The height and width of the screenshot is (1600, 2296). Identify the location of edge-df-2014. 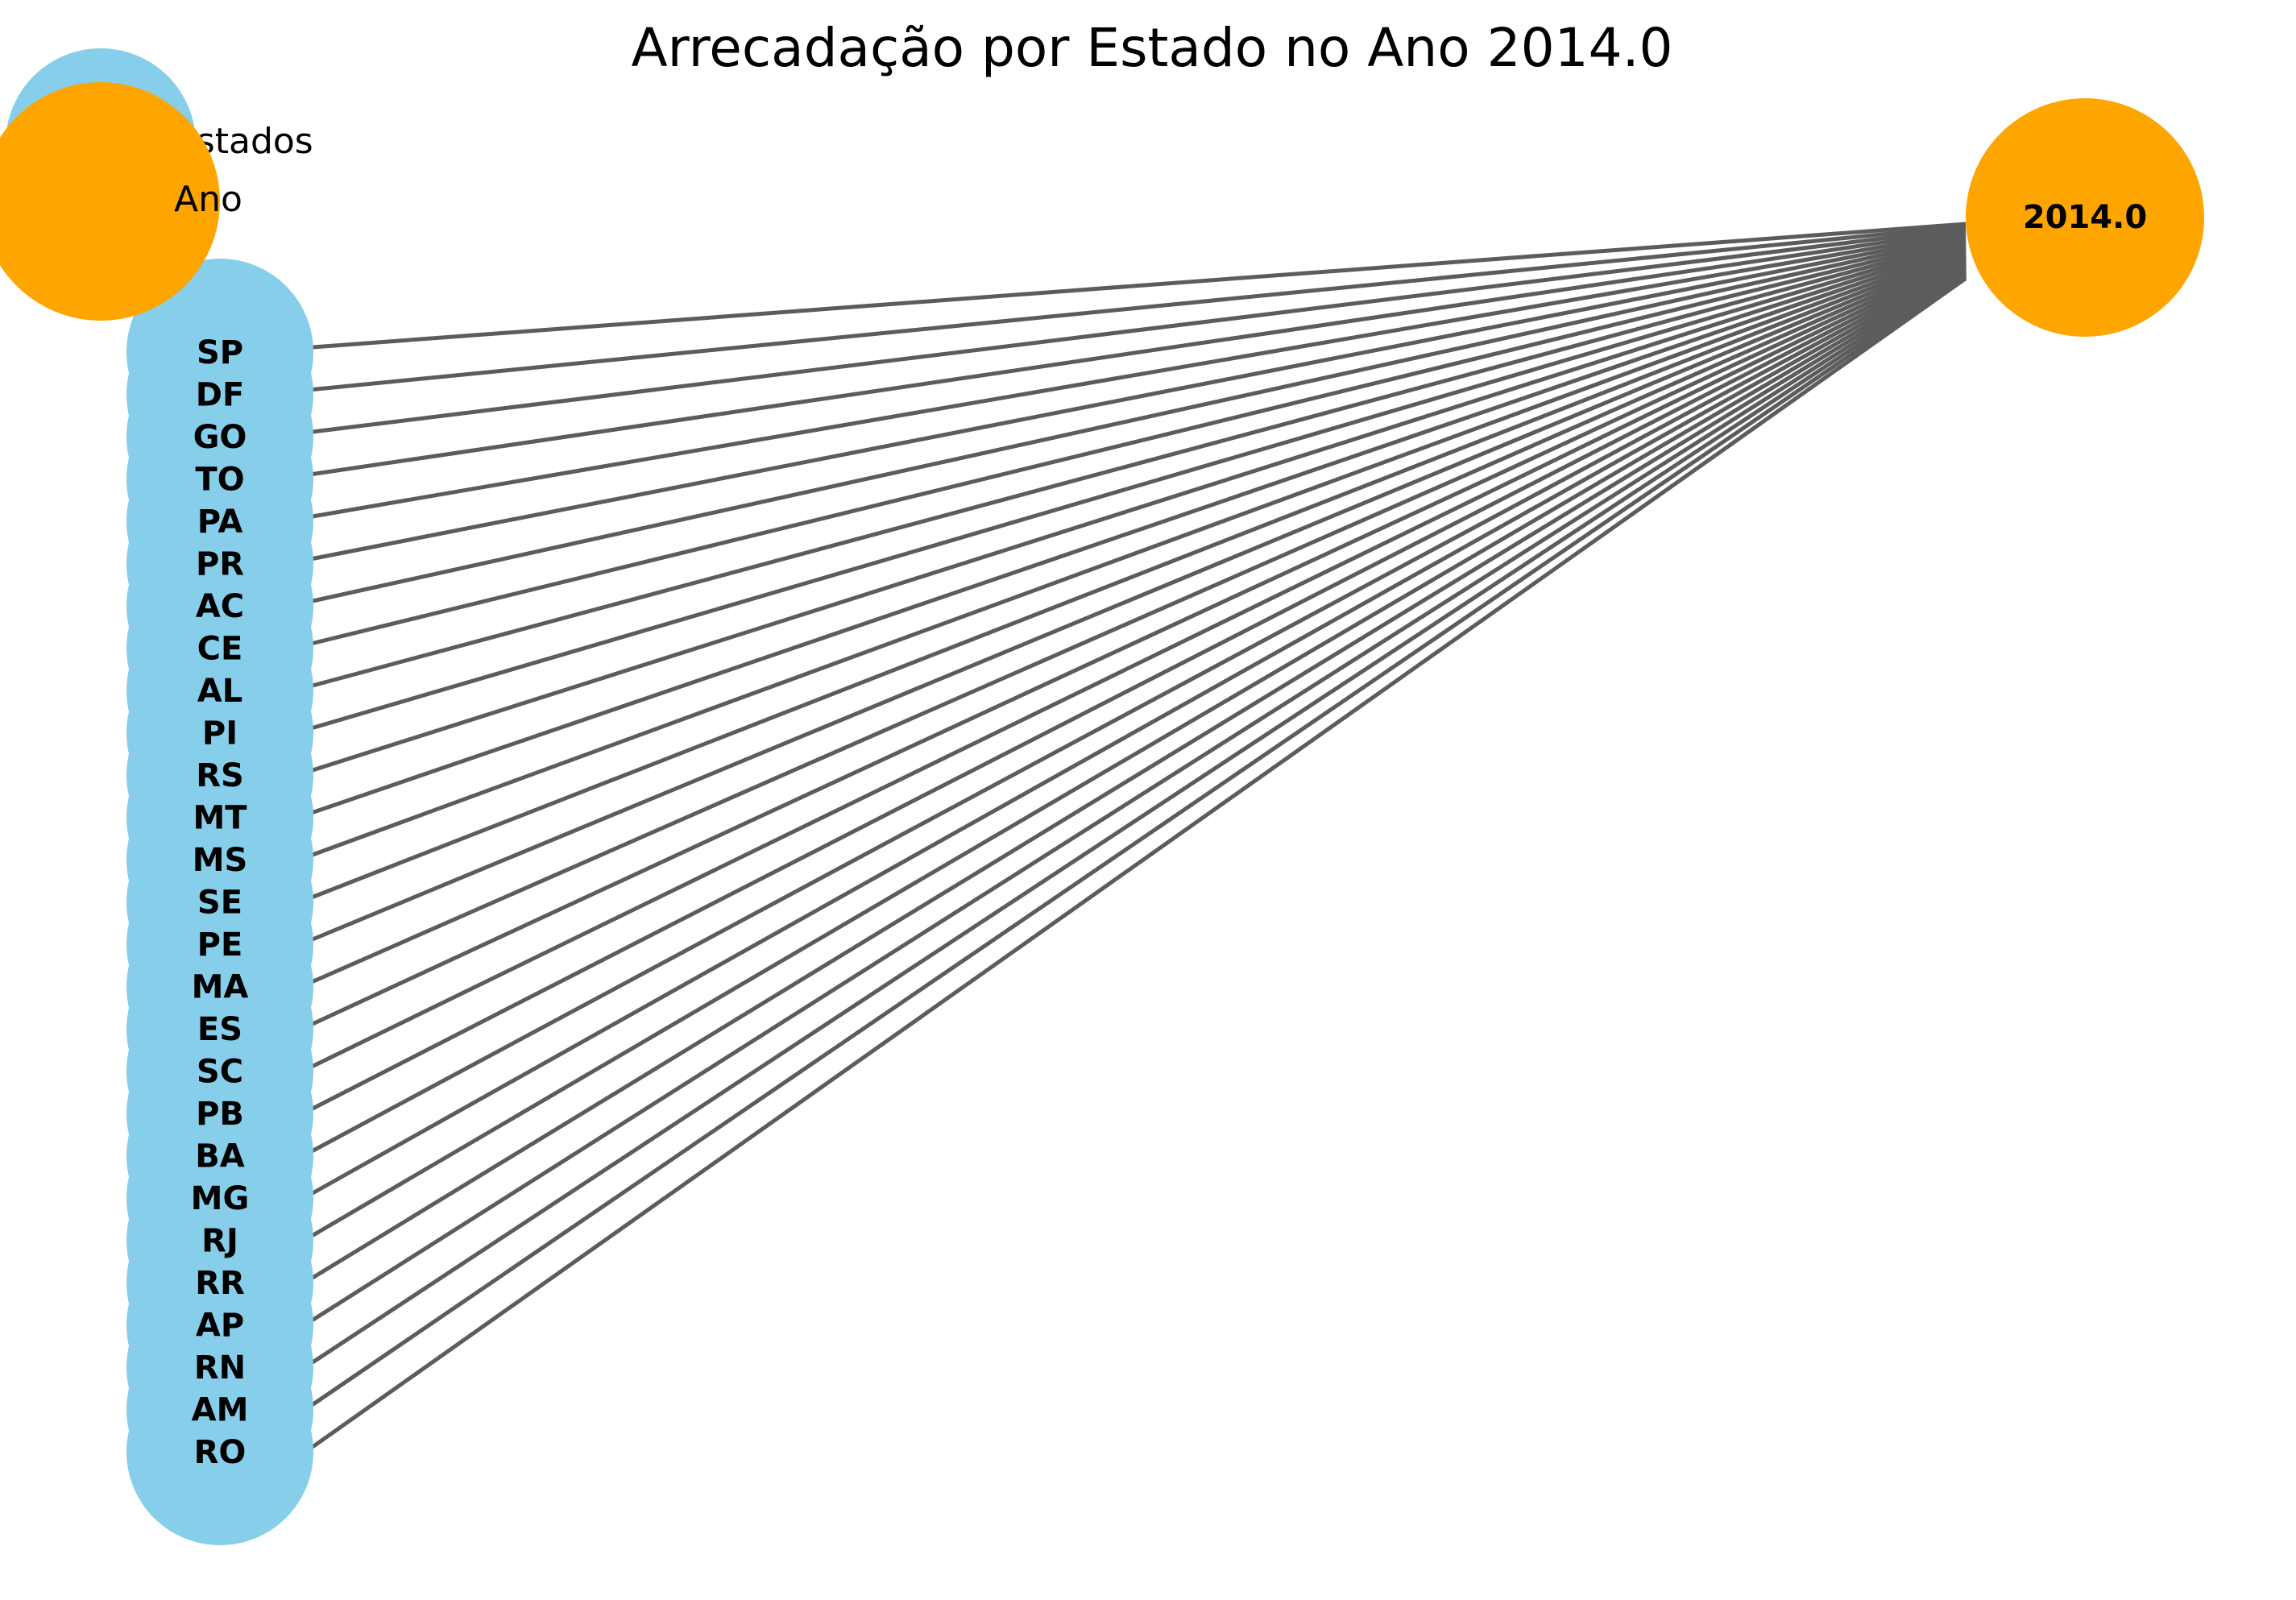
(1139, 308).